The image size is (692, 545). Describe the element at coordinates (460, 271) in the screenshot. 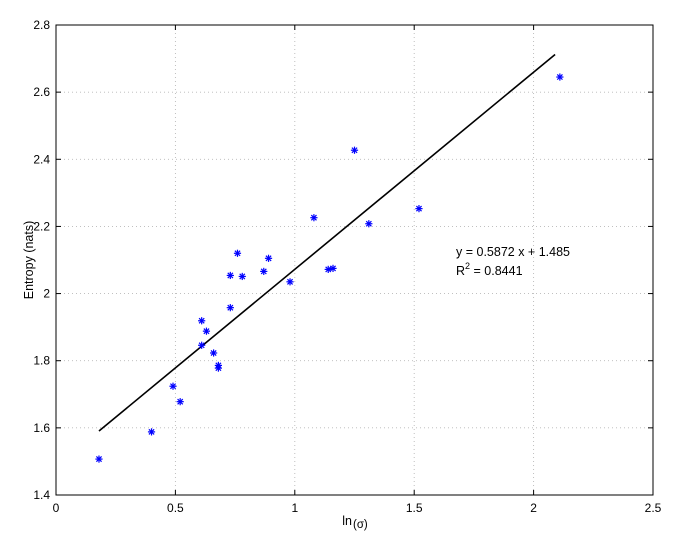

I see `r-squared-prefix: R` at that location.